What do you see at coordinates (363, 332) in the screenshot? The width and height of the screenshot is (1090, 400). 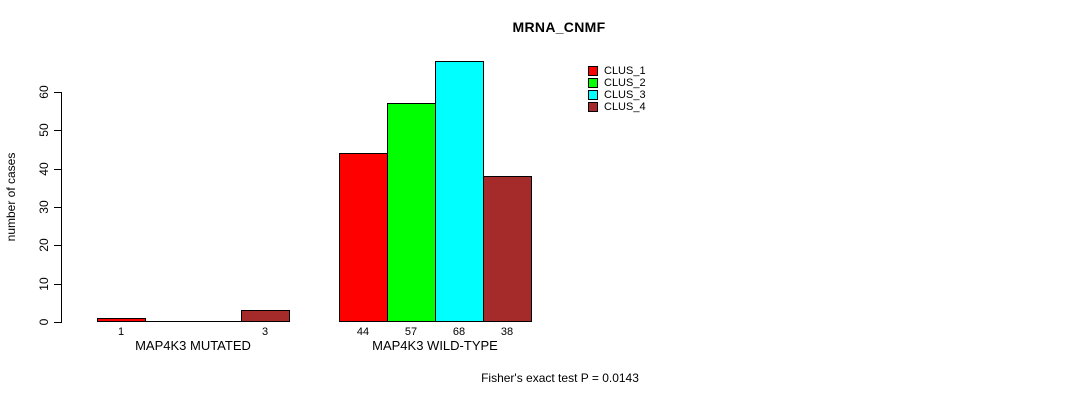 I see `bar-value-label: 44` at bounding box center [363, 332].